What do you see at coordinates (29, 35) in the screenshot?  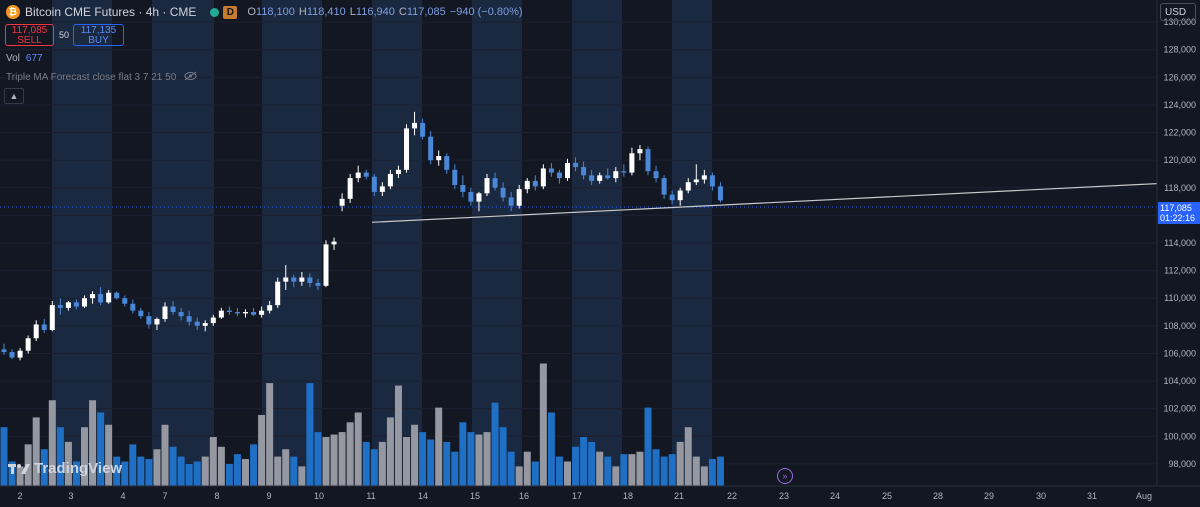 I see `sell-button: 117,085 SELL` at bounding box center [29, 35].